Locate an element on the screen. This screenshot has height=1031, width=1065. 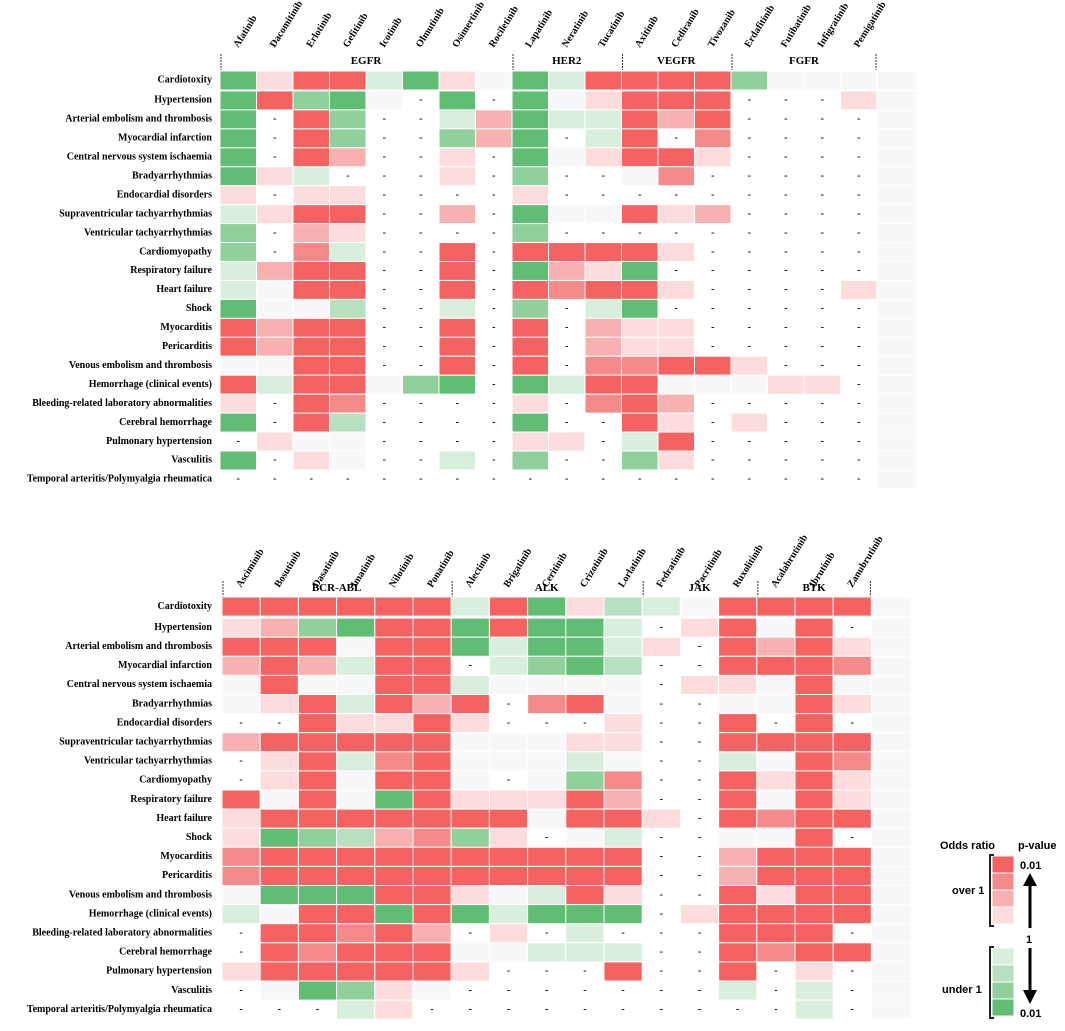
group-label: BCR-ABL is located at coordinates (337, 588).